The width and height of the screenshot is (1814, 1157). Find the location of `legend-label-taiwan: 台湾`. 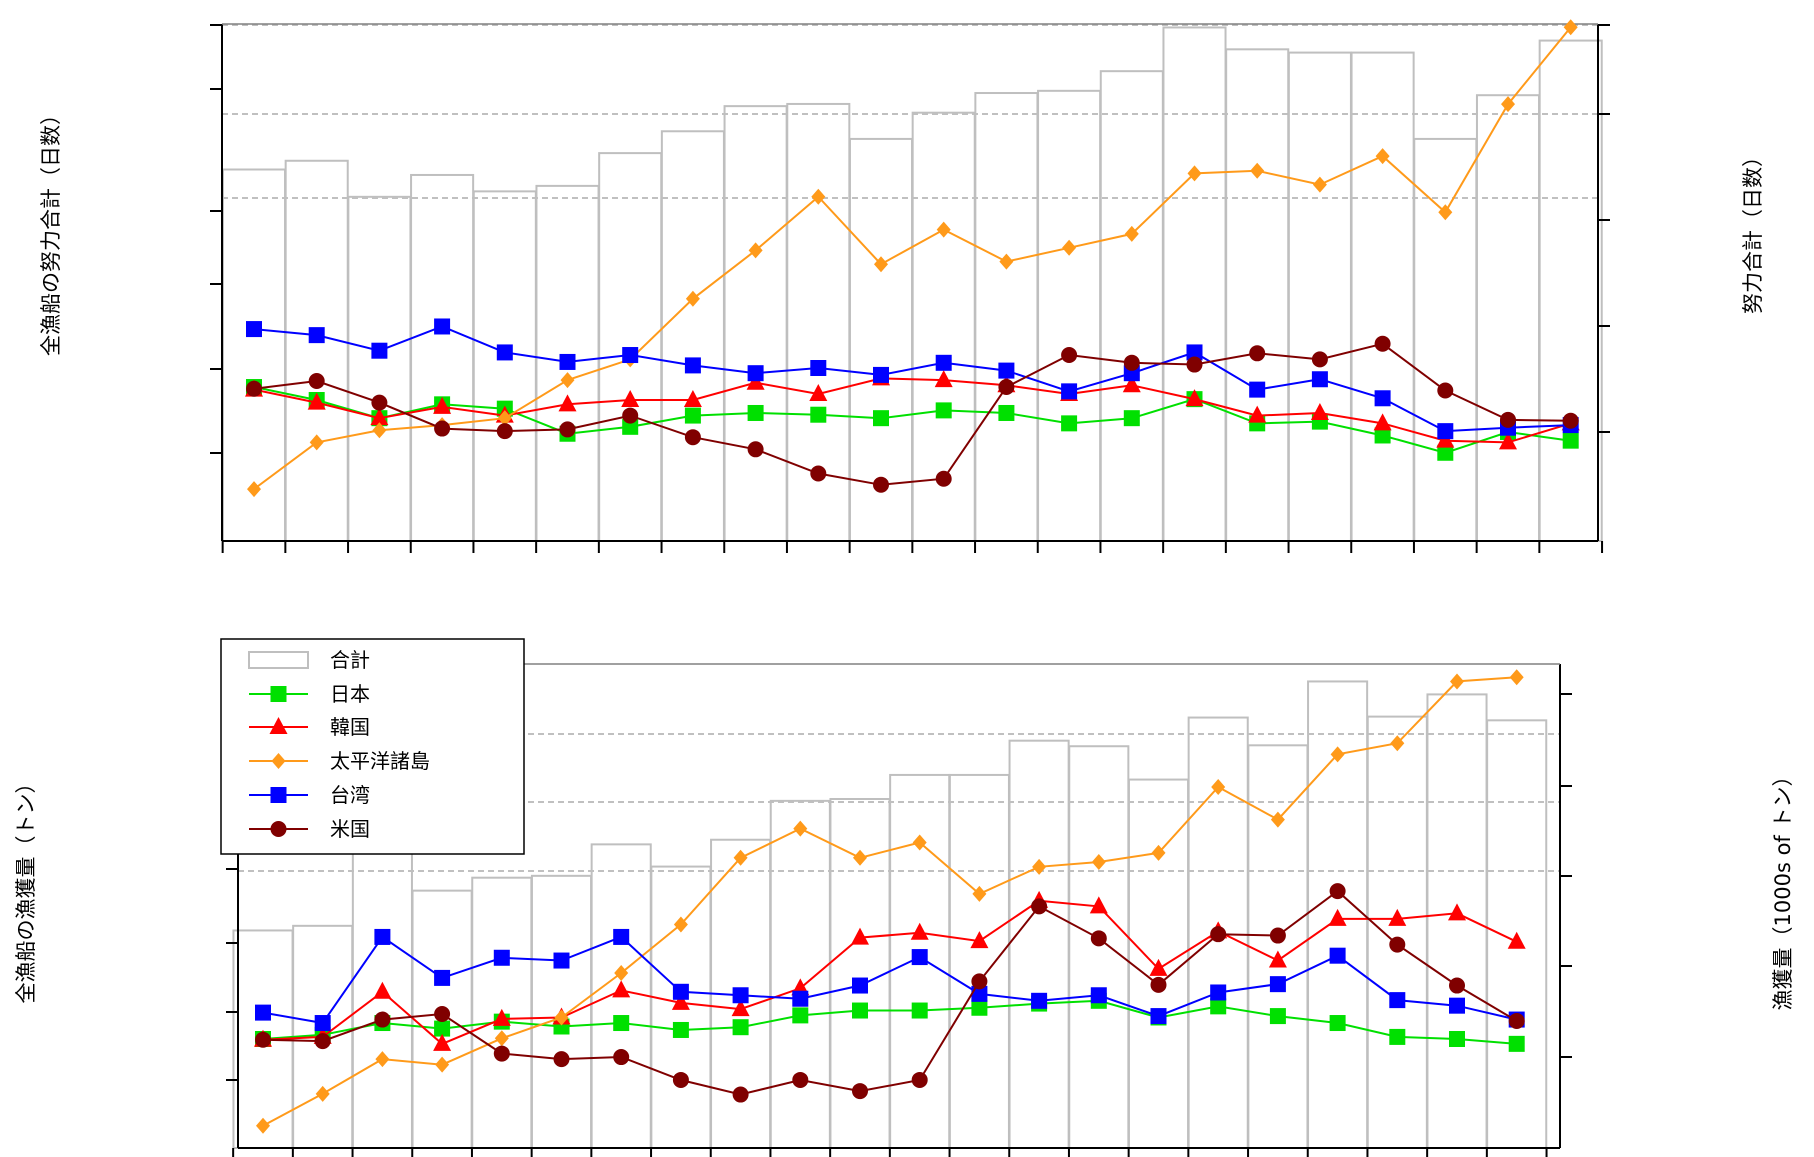

legend-label-taiwan: 台湾 is located at coordinates (350, 795).